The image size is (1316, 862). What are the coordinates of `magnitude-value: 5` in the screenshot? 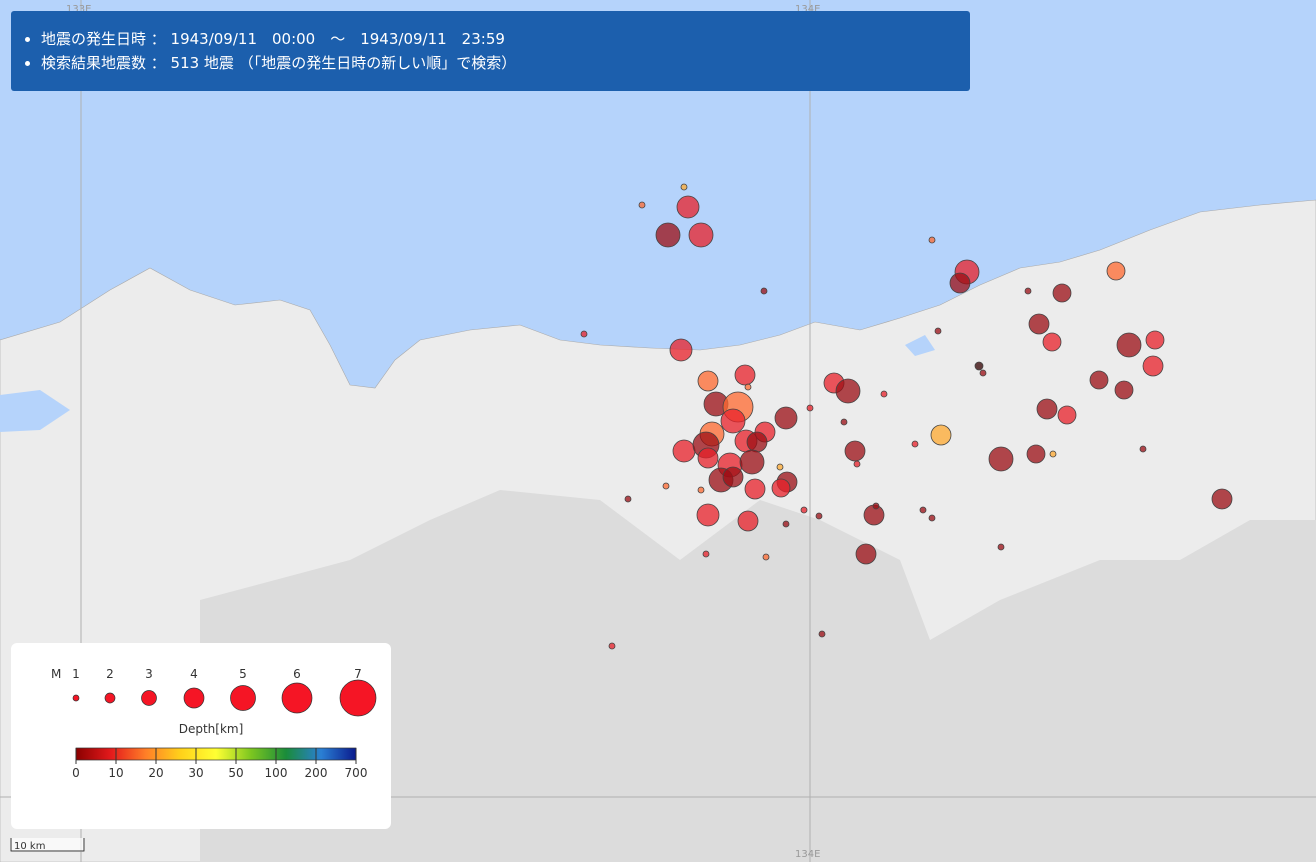 It's located at (243, 674).